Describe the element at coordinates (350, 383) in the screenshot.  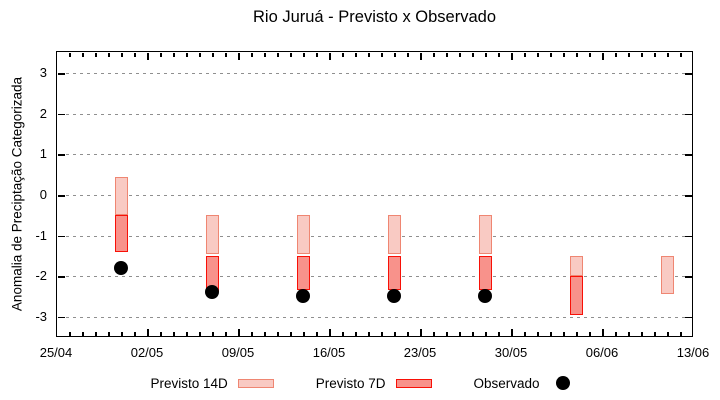
I see `legend-label-previsto-7d: Previsto 7D` at that location.